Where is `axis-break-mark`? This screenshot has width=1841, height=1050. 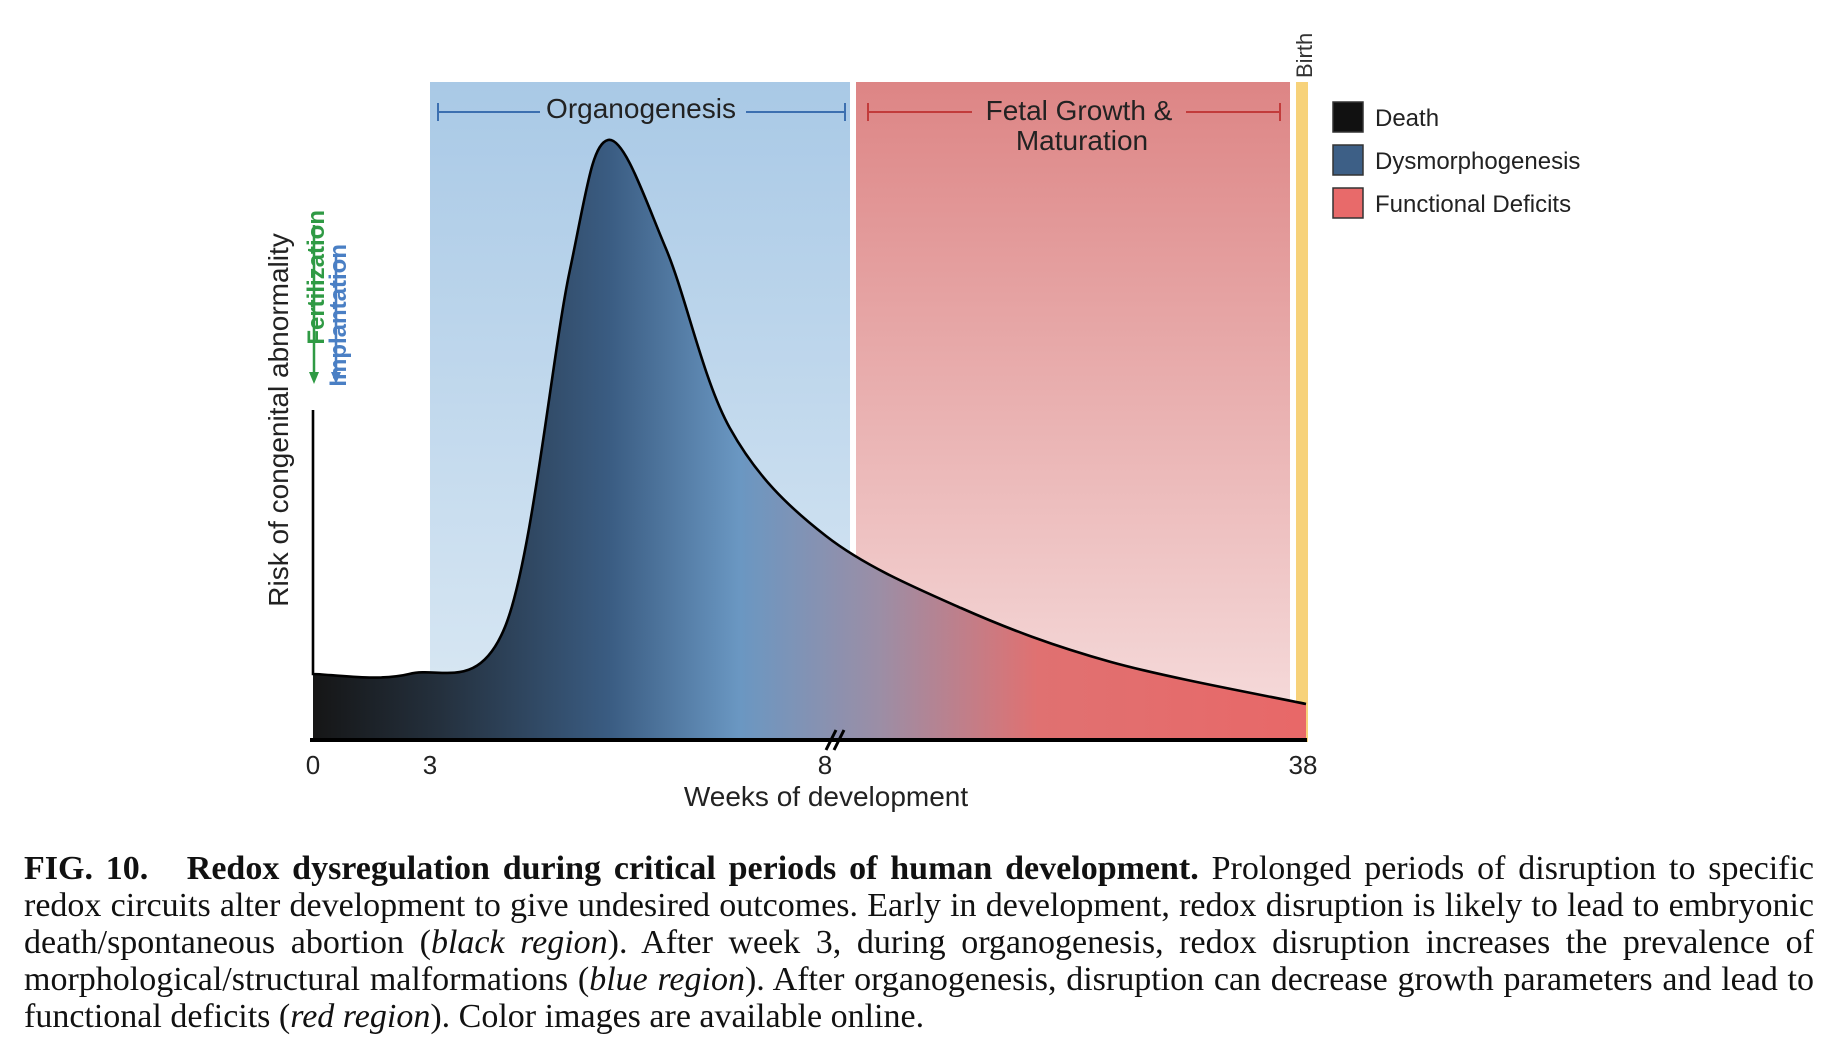
axis-break-mark is located at coordinates (835, 740).